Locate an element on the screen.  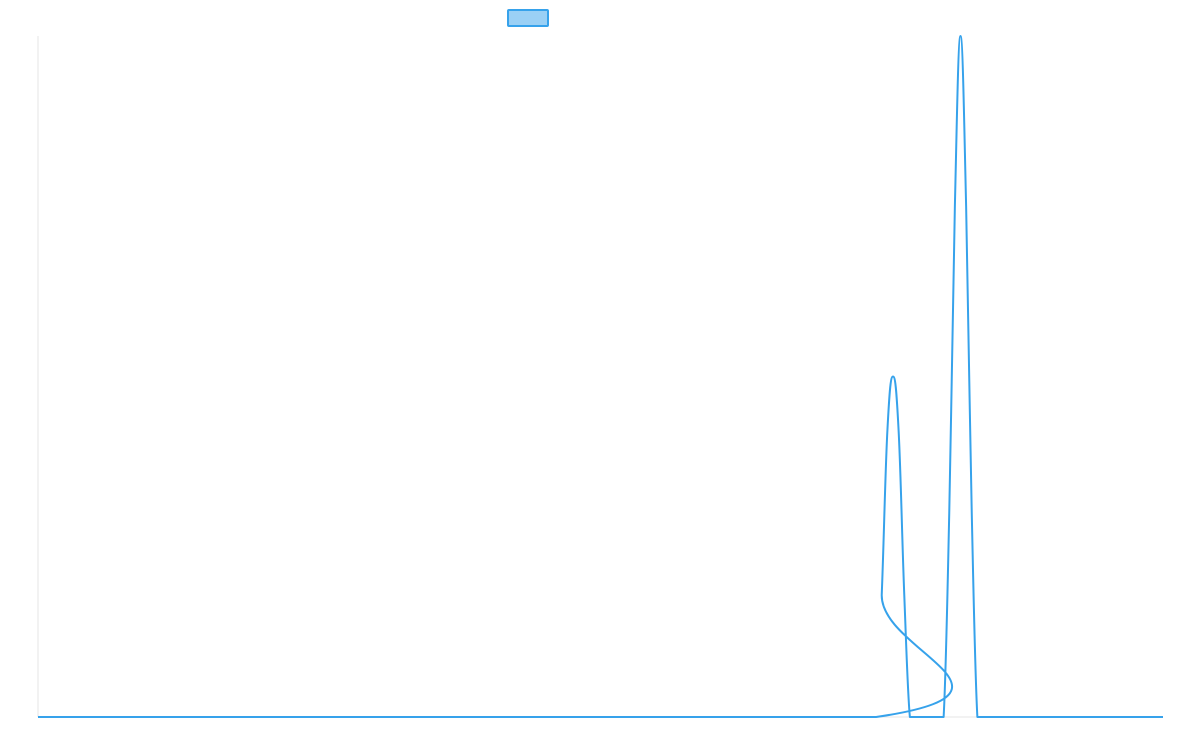
legend-swatch is located at coordinates (528, 18).